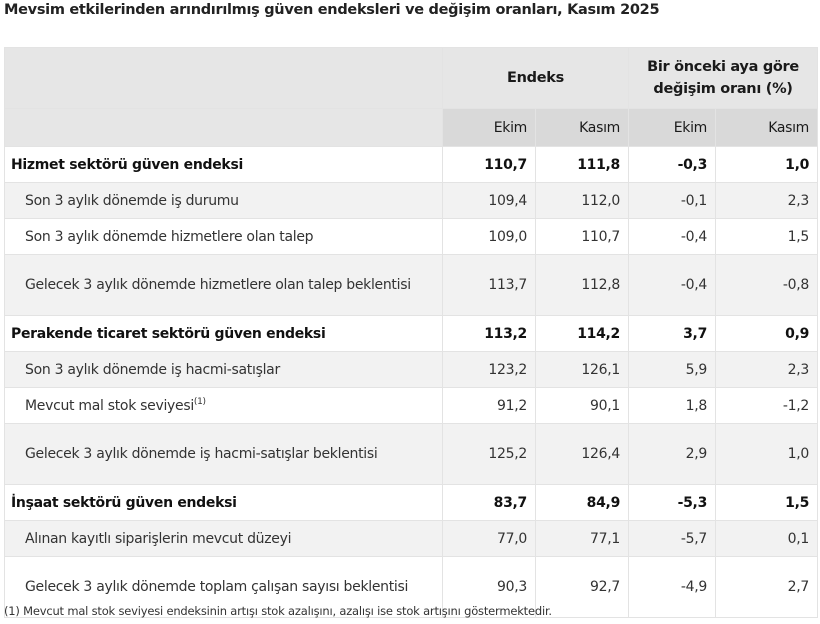 The image size is (820, 624). Describe the element at coordinates (723, 78) in the screenshot. I see `header-change-rate: Bir önceki aya göre değişim oranı (%)` at that location.